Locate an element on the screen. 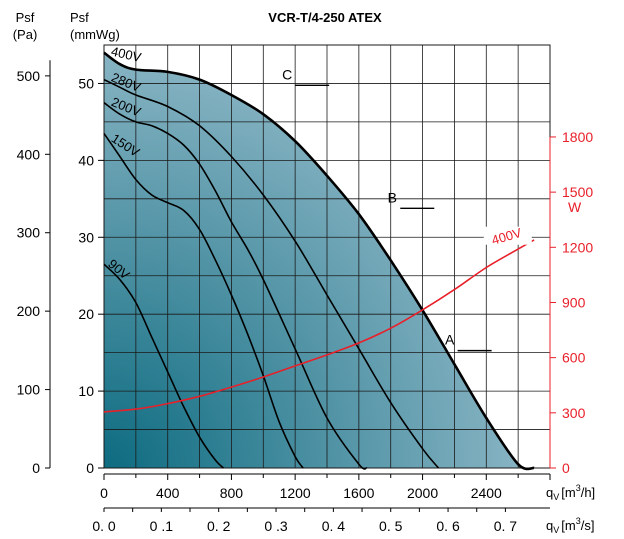  x-axis-flow-h-sub: V is located at coordinates (556, 497).